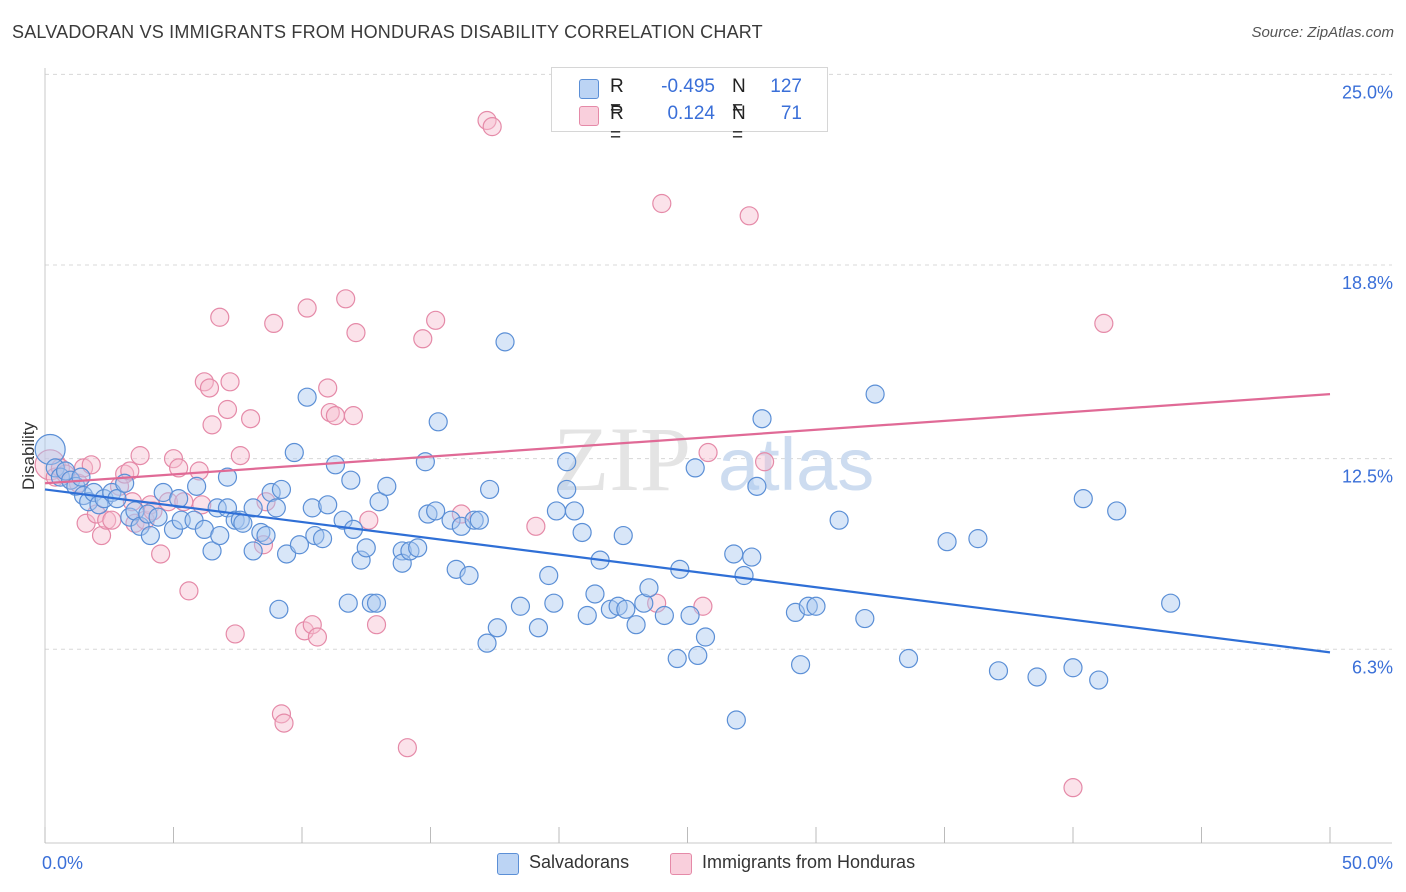  Describe the element at coordinates (1322, 32) in the screenshot. I see `source-label: Source: ZipAtlas.com` at that location.